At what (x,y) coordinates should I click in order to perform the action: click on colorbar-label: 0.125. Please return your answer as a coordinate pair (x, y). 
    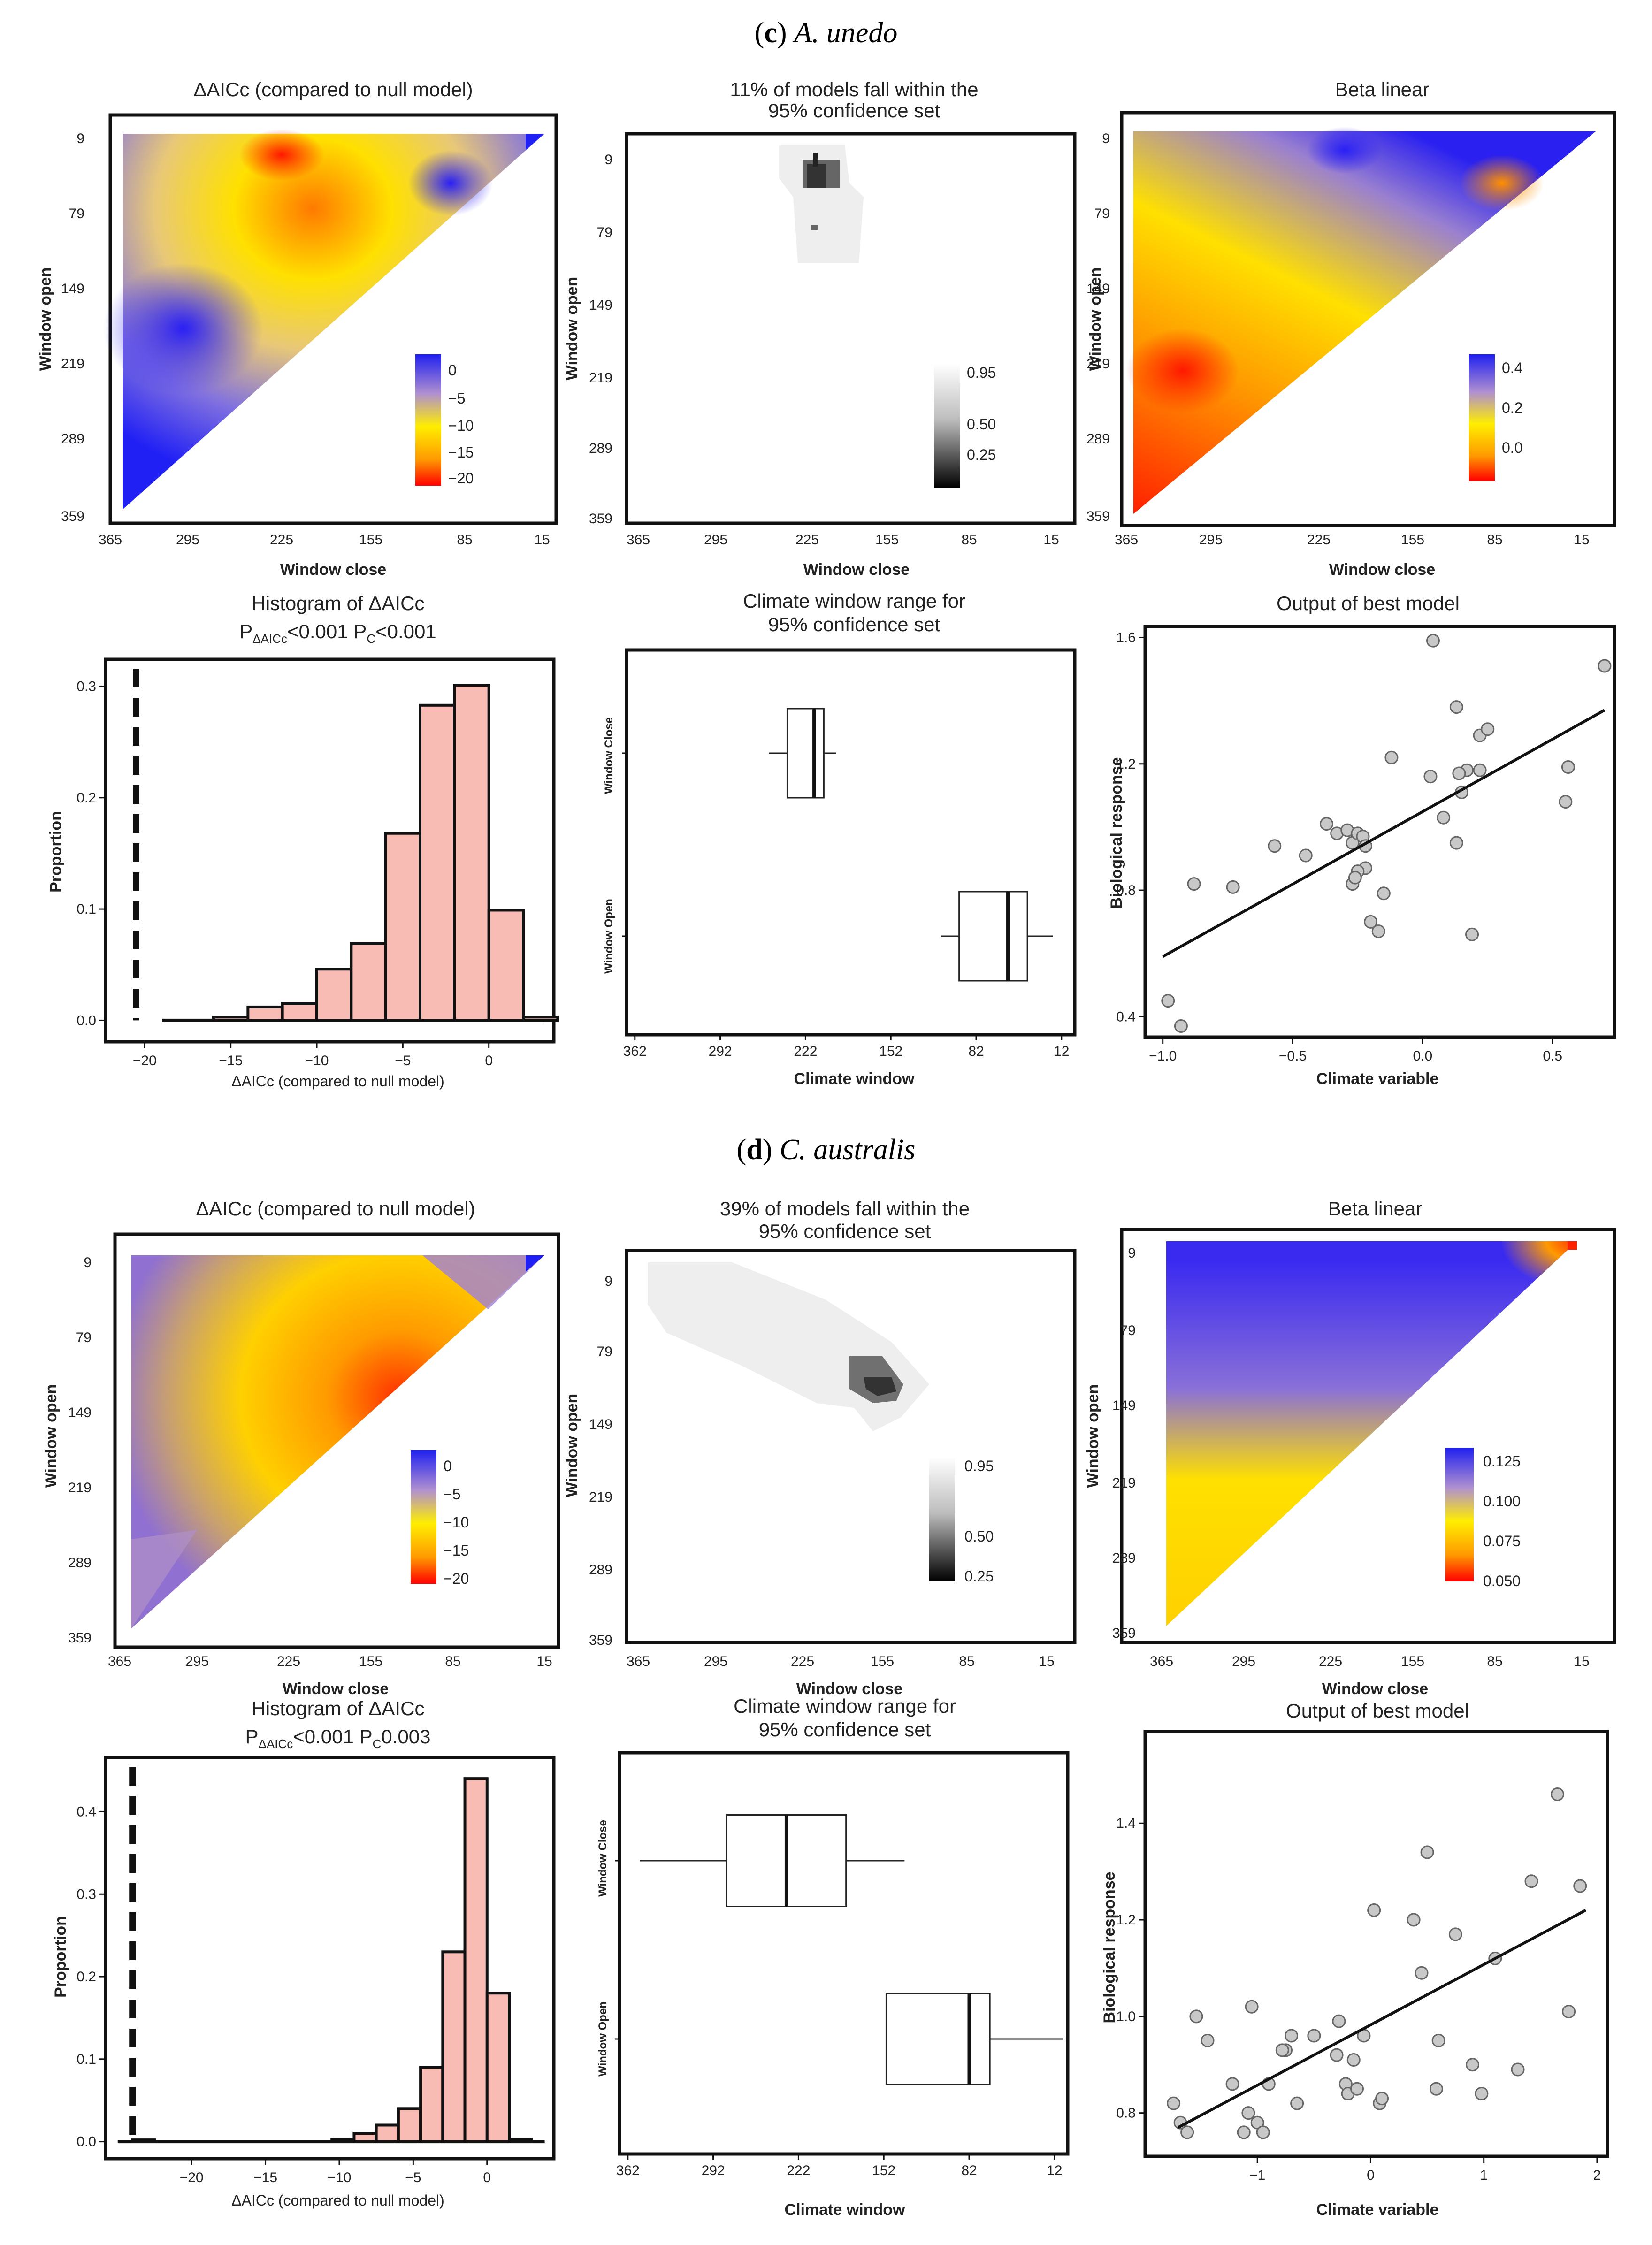
    Looking at the image, I should click on (1502, 1461).